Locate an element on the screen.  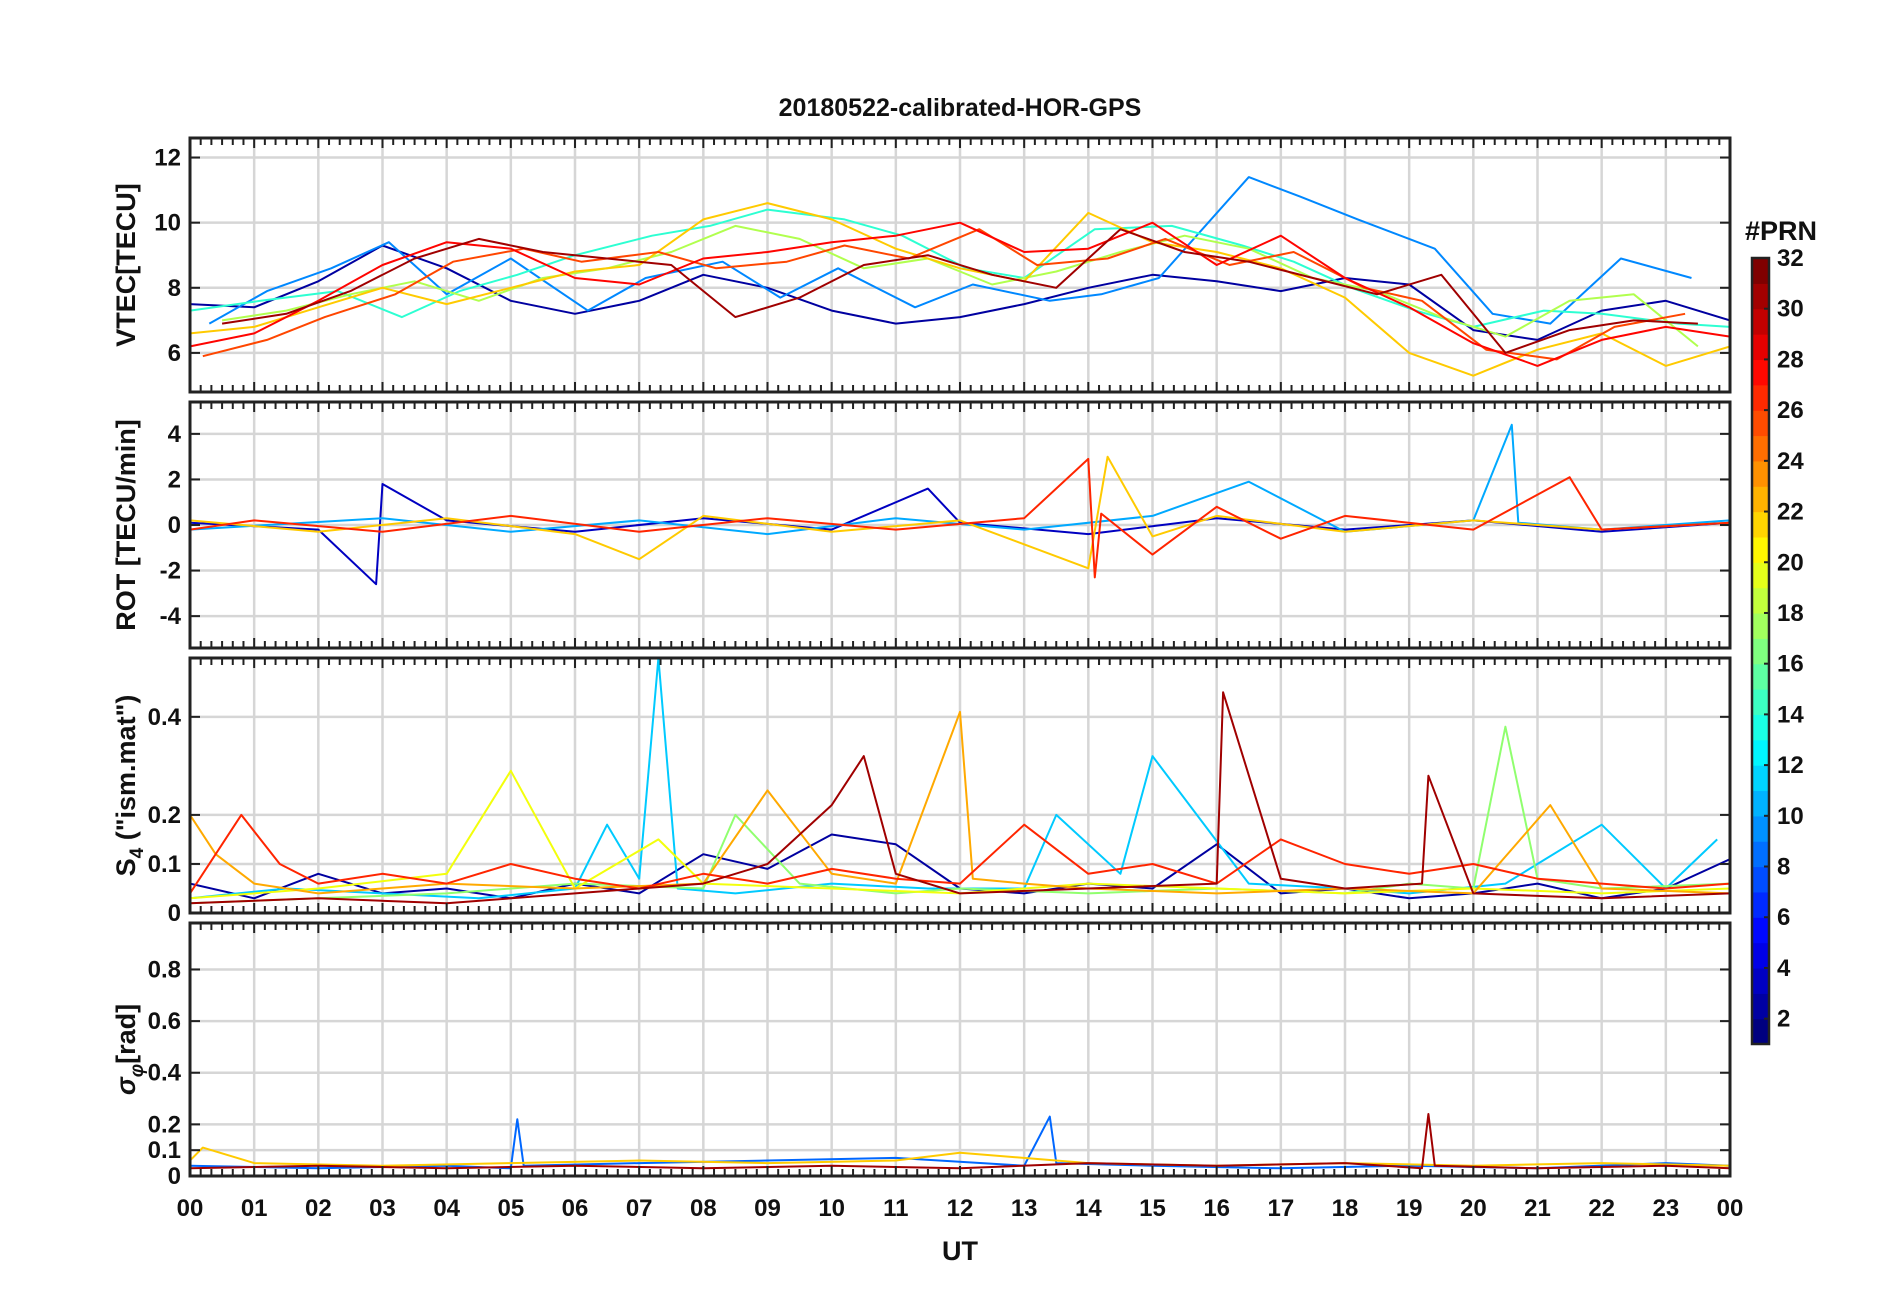
x-tick-label: 01 is located at coordinates (254, 1208).